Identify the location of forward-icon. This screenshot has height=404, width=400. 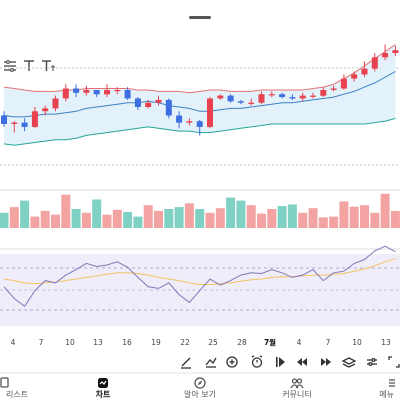
(326, 362).